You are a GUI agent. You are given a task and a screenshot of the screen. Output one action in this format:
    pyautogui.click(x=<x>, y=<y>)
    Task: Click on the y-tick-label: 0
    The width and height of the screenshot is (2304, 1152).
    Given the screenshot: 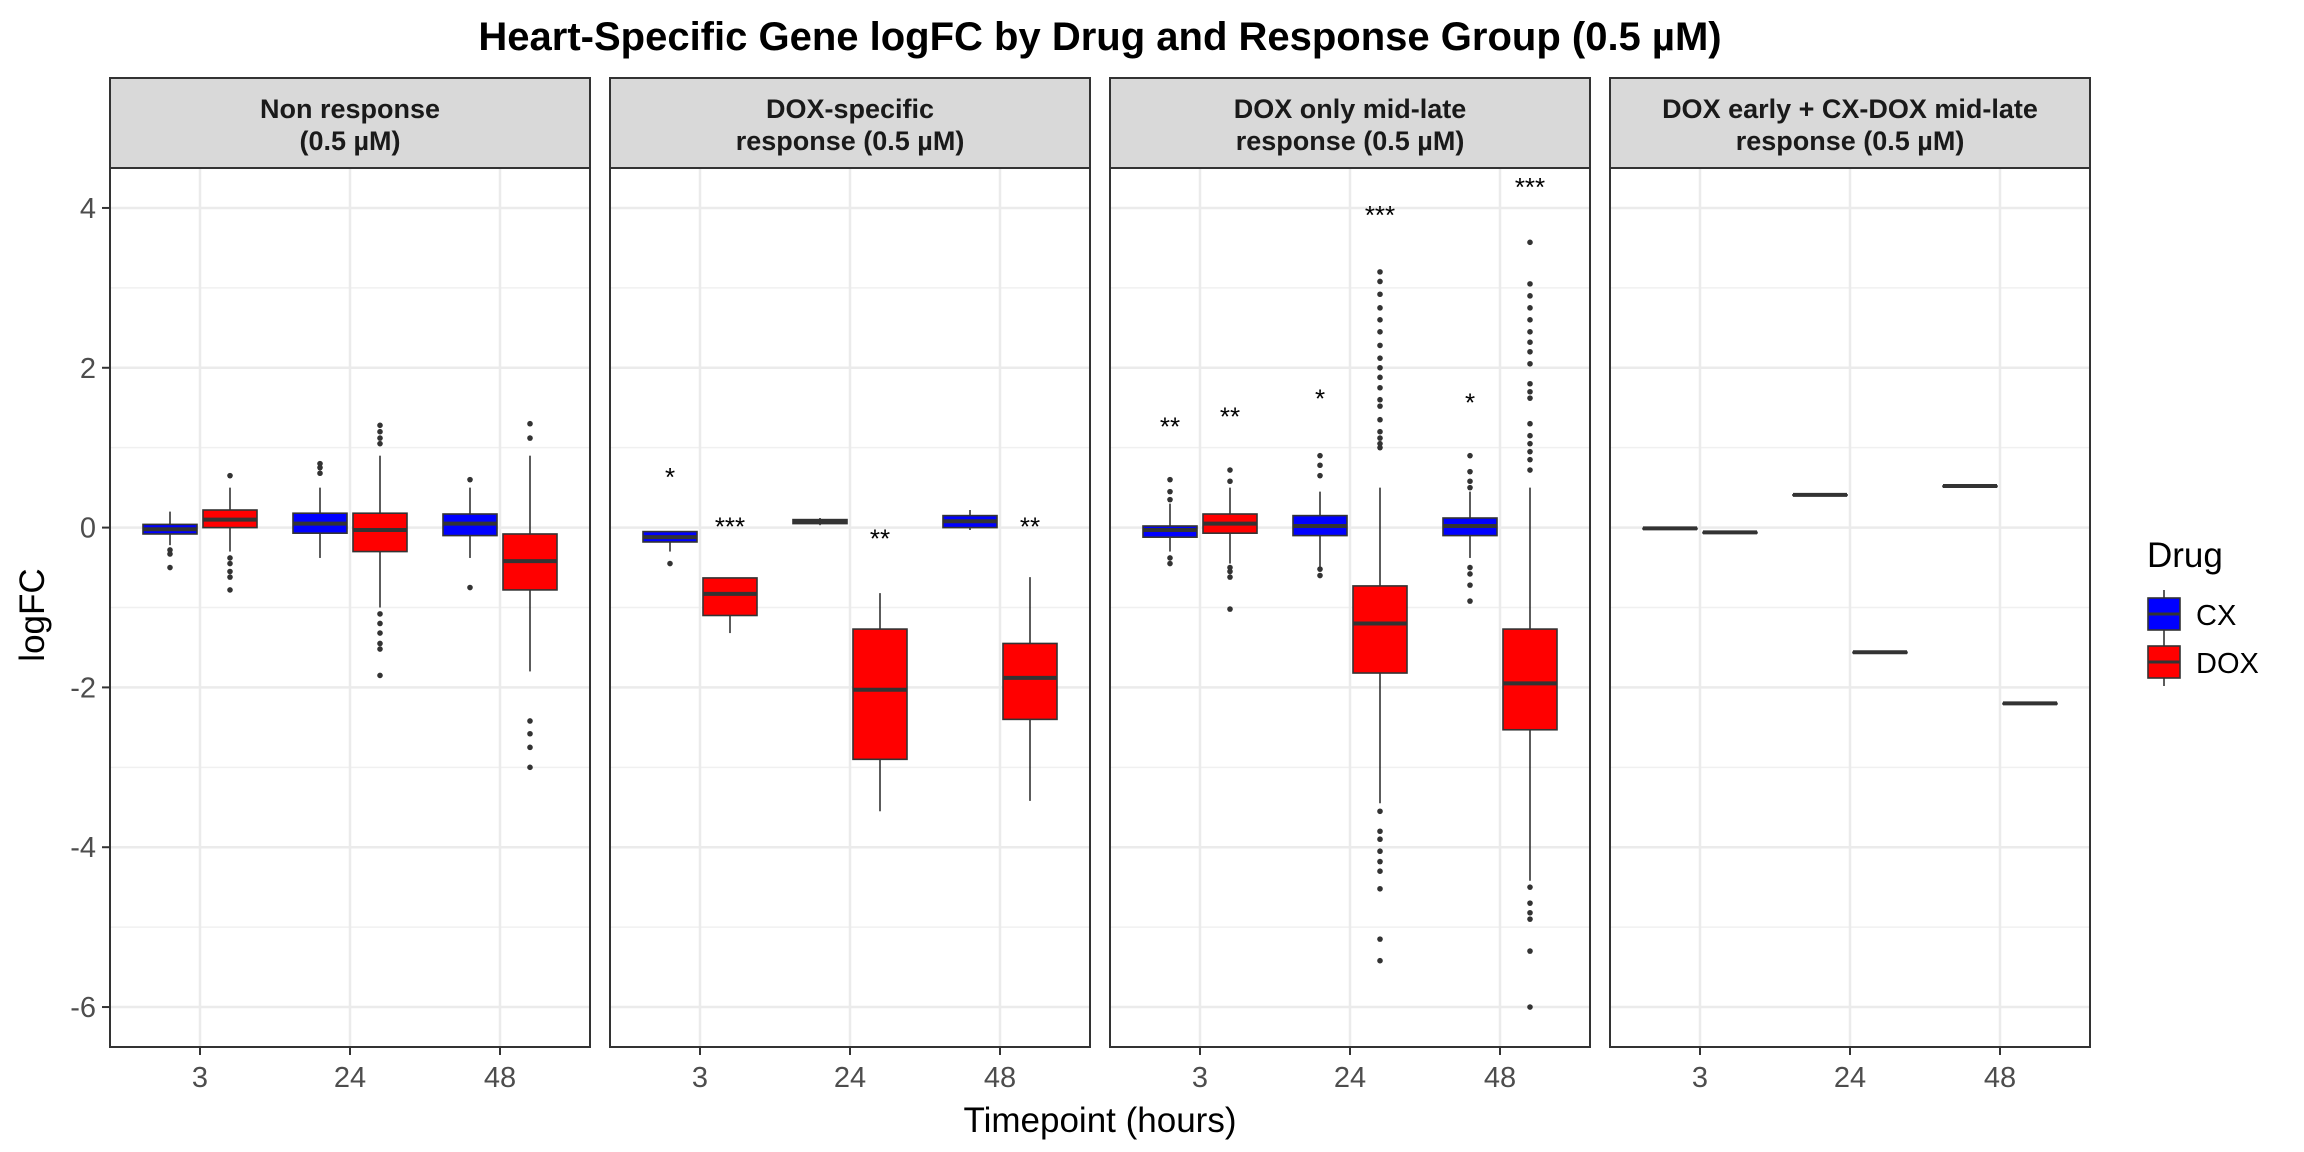 What is the action you would take?
    pyautogui.click(x=88, y=529)
    